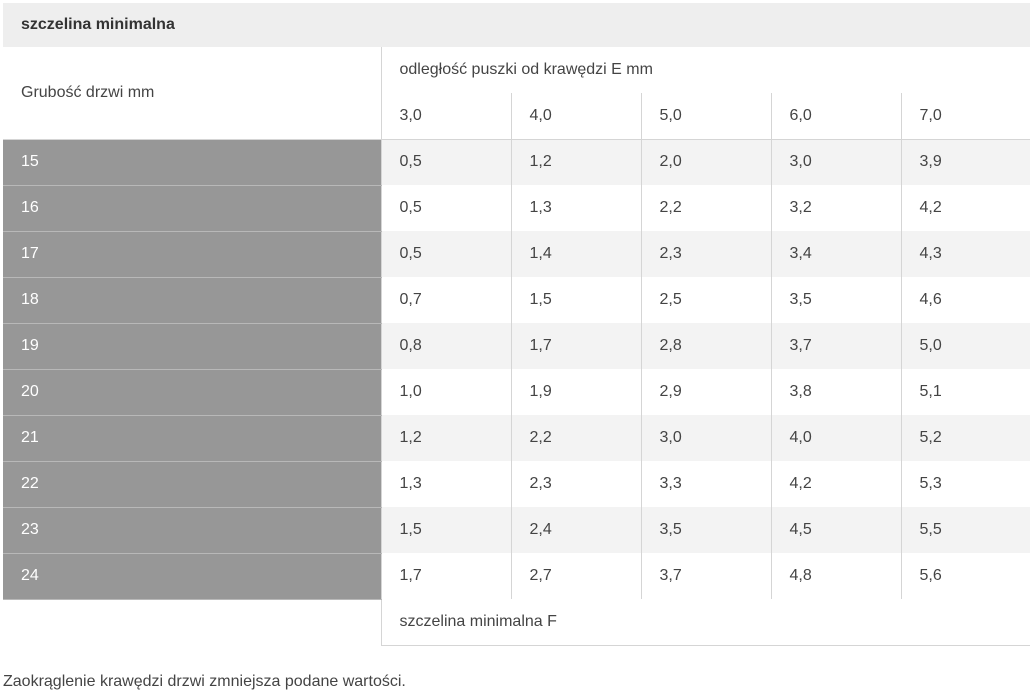 Image resolution: width=1035 pixels, height=697 pixels. I want to click on gap-cell: 5,6, so click(965, 576).